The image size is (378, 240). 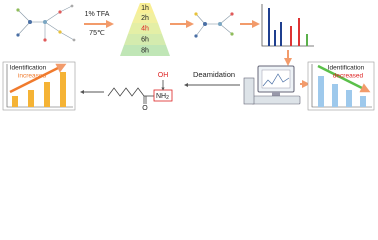 I want to click on amine: NH2, so click(x=162, y=97).